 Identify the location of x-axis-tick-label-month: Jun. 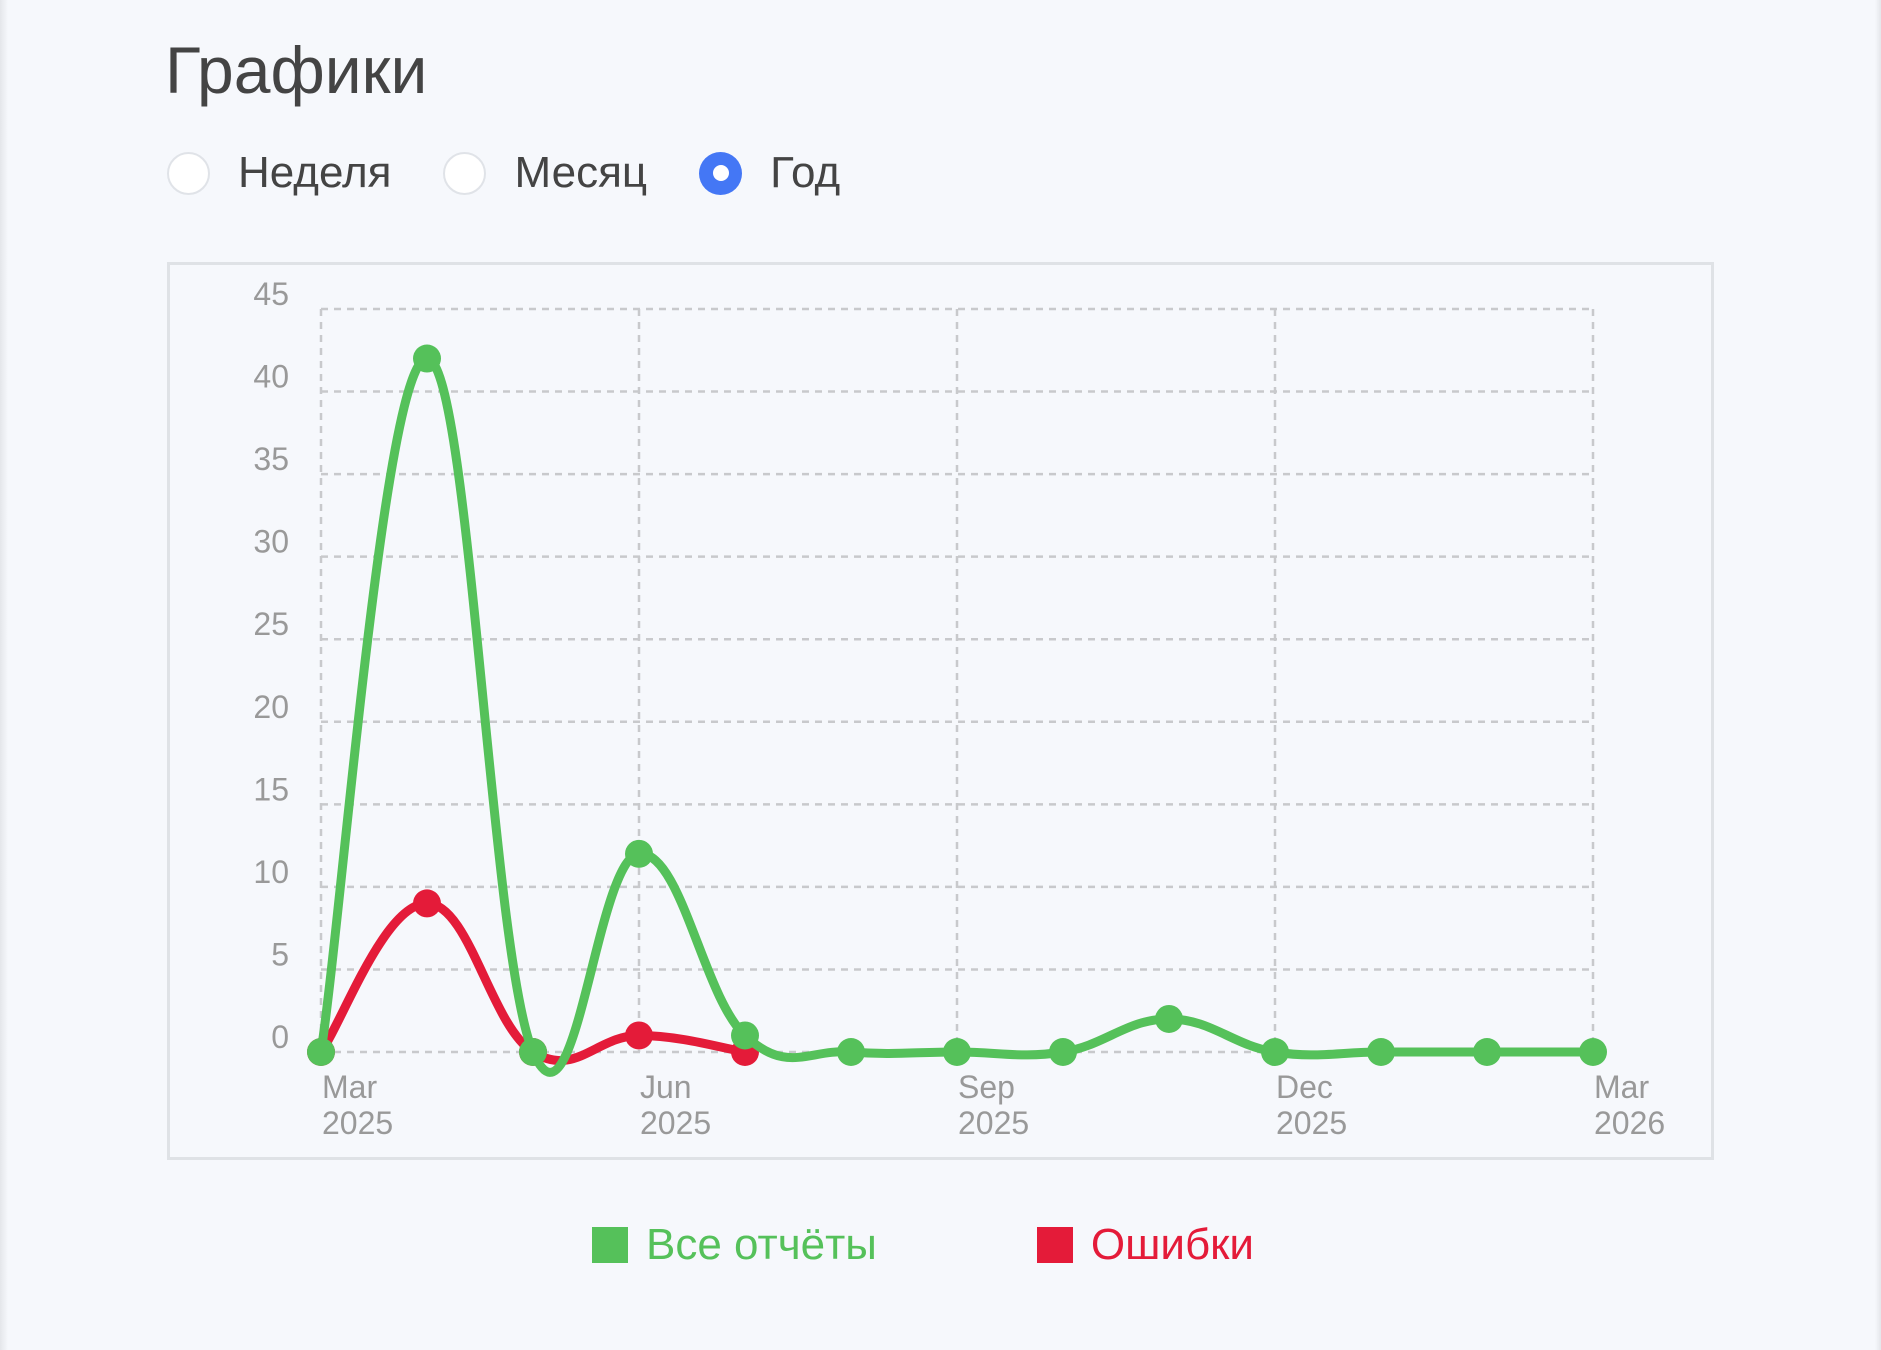
(666, 1087).